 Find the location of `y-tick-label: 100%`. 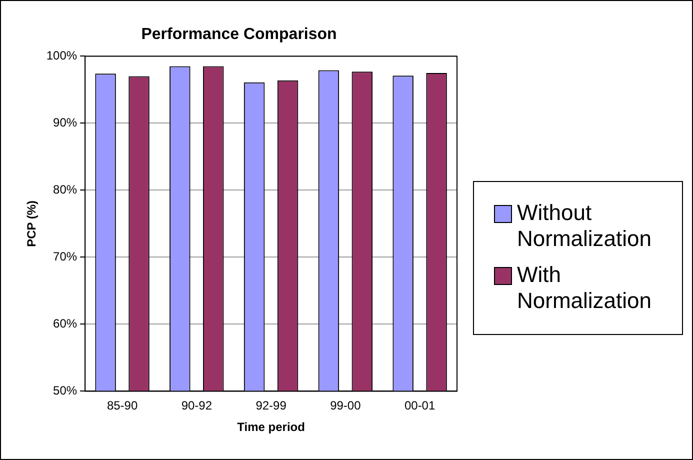

y-tick-label: 100% is located at coordinates (62, 55).